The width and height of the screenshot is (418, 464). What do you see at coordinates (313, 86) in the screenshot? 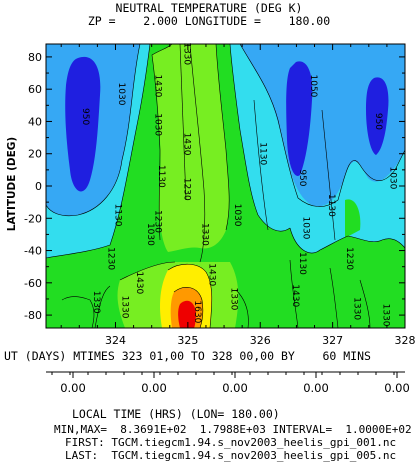
I see `contour-label: 1050` at bounding box center [313, 86].